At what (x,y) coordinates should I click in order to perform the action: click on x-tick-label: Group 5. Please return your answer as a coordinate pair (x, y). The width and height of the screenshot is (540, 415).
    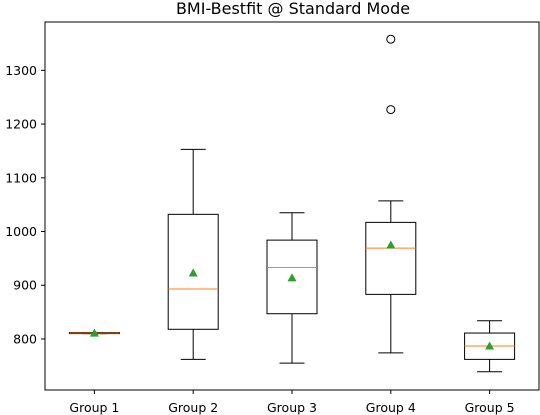
    Looking at the image, I should click on (490, 407).